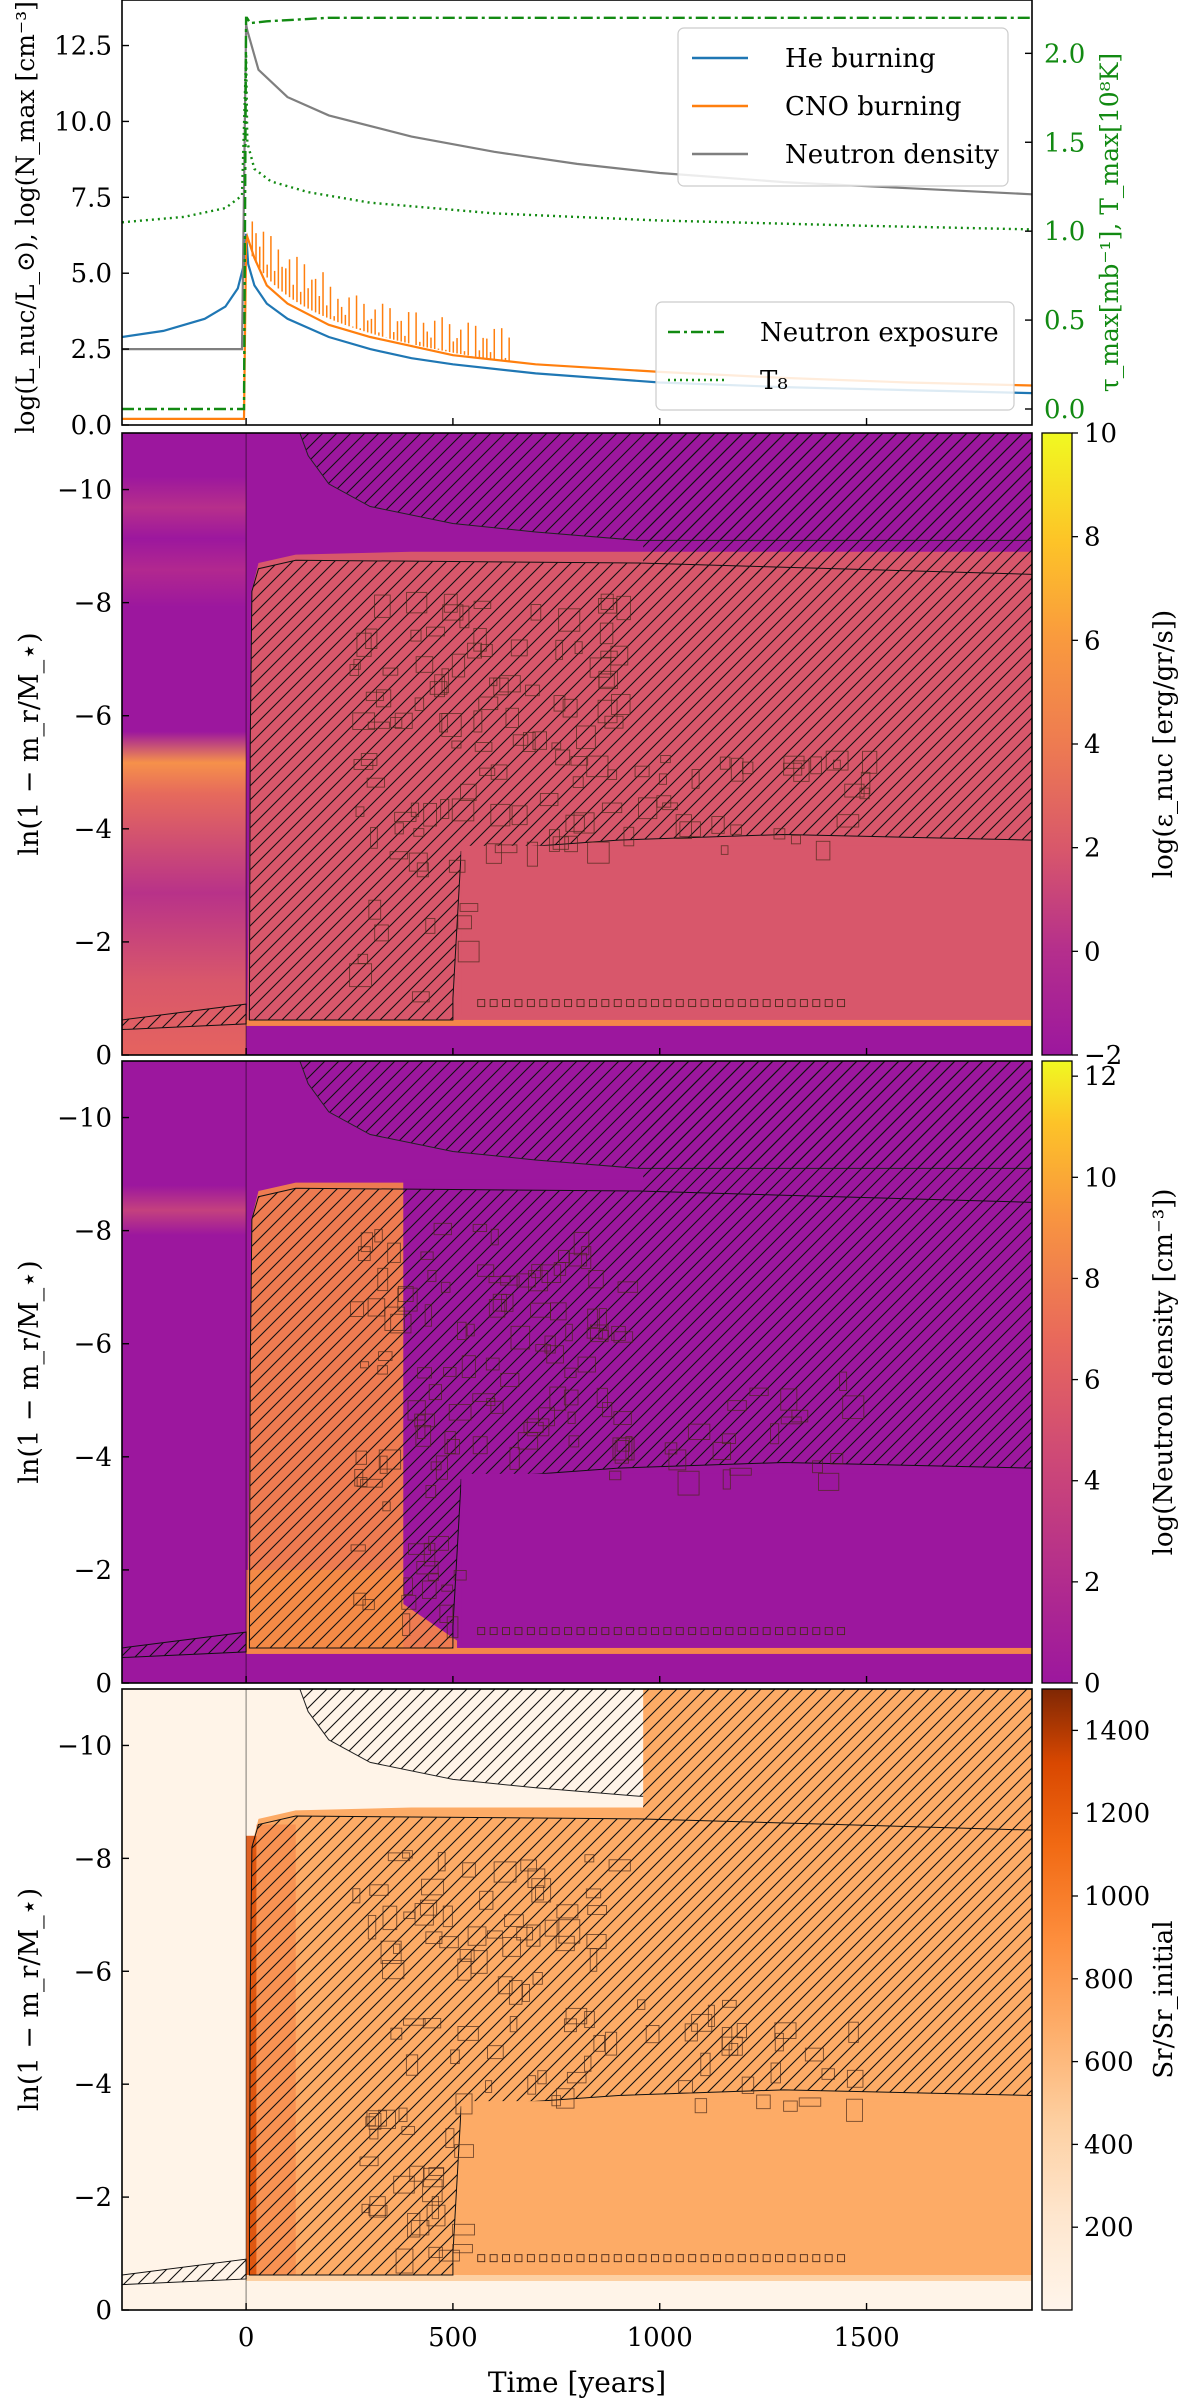 The image size is (1200, 2405). What do you see at coordinates (660, 2338) in the screenshot?
I see `x-tick-label: 1000` at bounding box center [660, 2338].